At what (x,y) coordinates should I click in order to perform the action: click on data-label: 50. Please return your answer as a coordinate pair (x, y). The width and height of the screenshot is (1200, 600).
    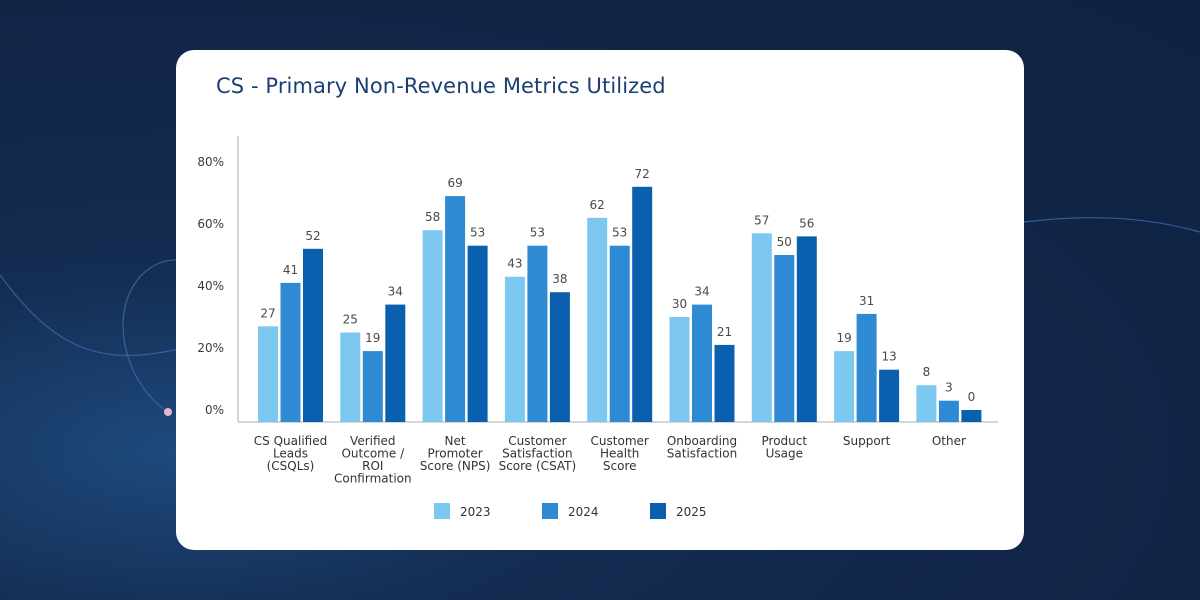
    Looking at the image, I should click on (784, 242).